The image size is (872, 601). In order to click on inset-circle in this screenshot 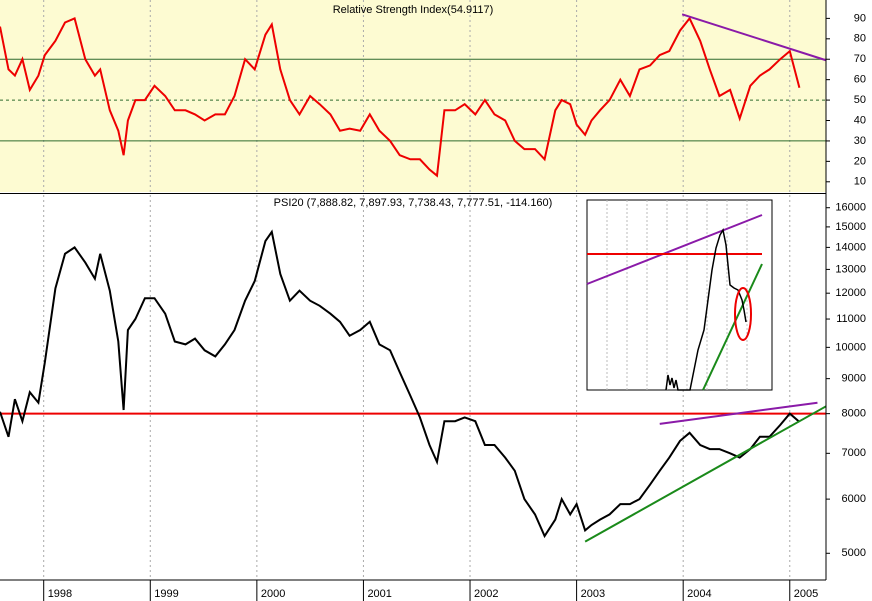, I will do `click(743, 314)`.